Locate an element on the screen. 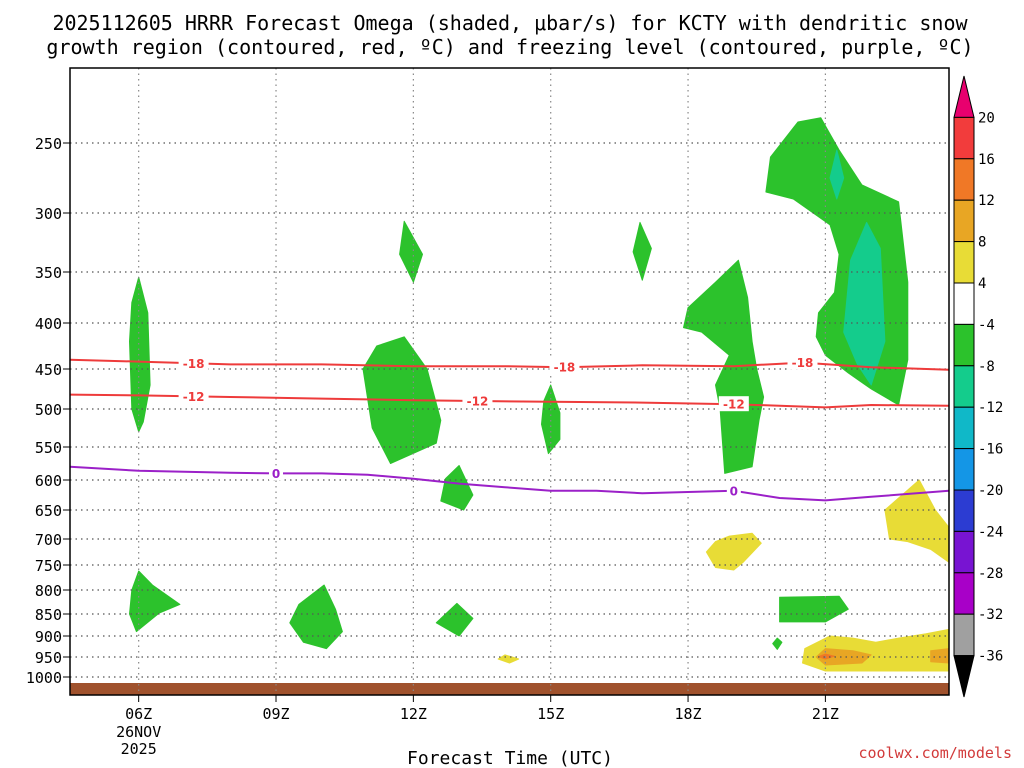 This screenshot has height=768, width=1024. y-tick-label: 450 is located at coordinates (48, 370).